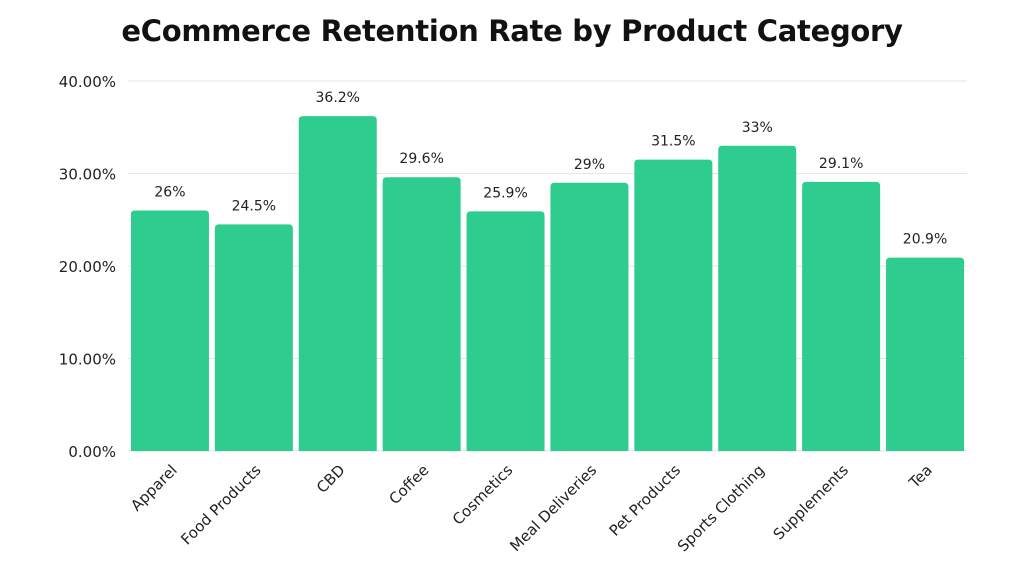 Image resolution: width=1024 pixels, height=576 pixels. Describe the element at coordinates (338, 98) in the screenshot. I see `data-label: 36.2%` at that location.